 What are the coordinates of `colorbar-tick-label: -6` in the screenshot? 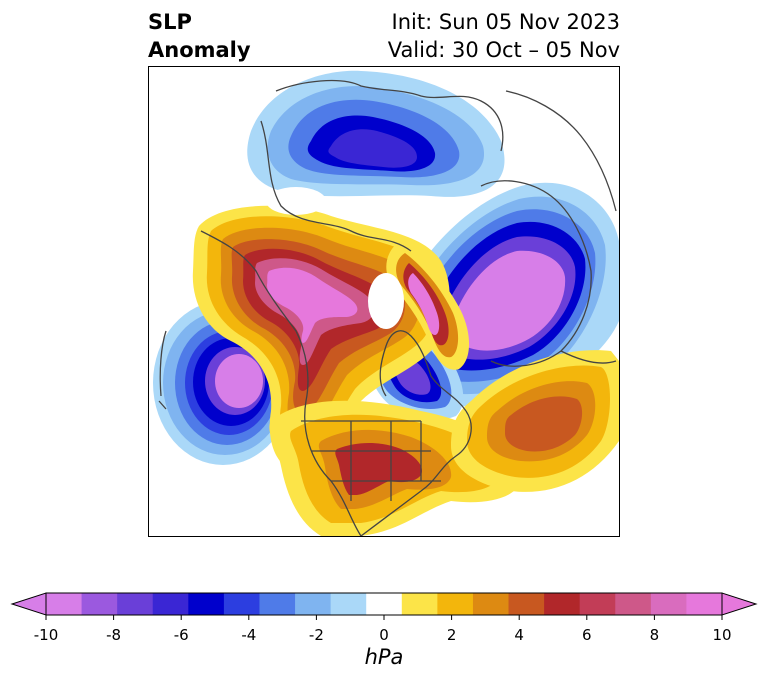 It's located at (181, 635).